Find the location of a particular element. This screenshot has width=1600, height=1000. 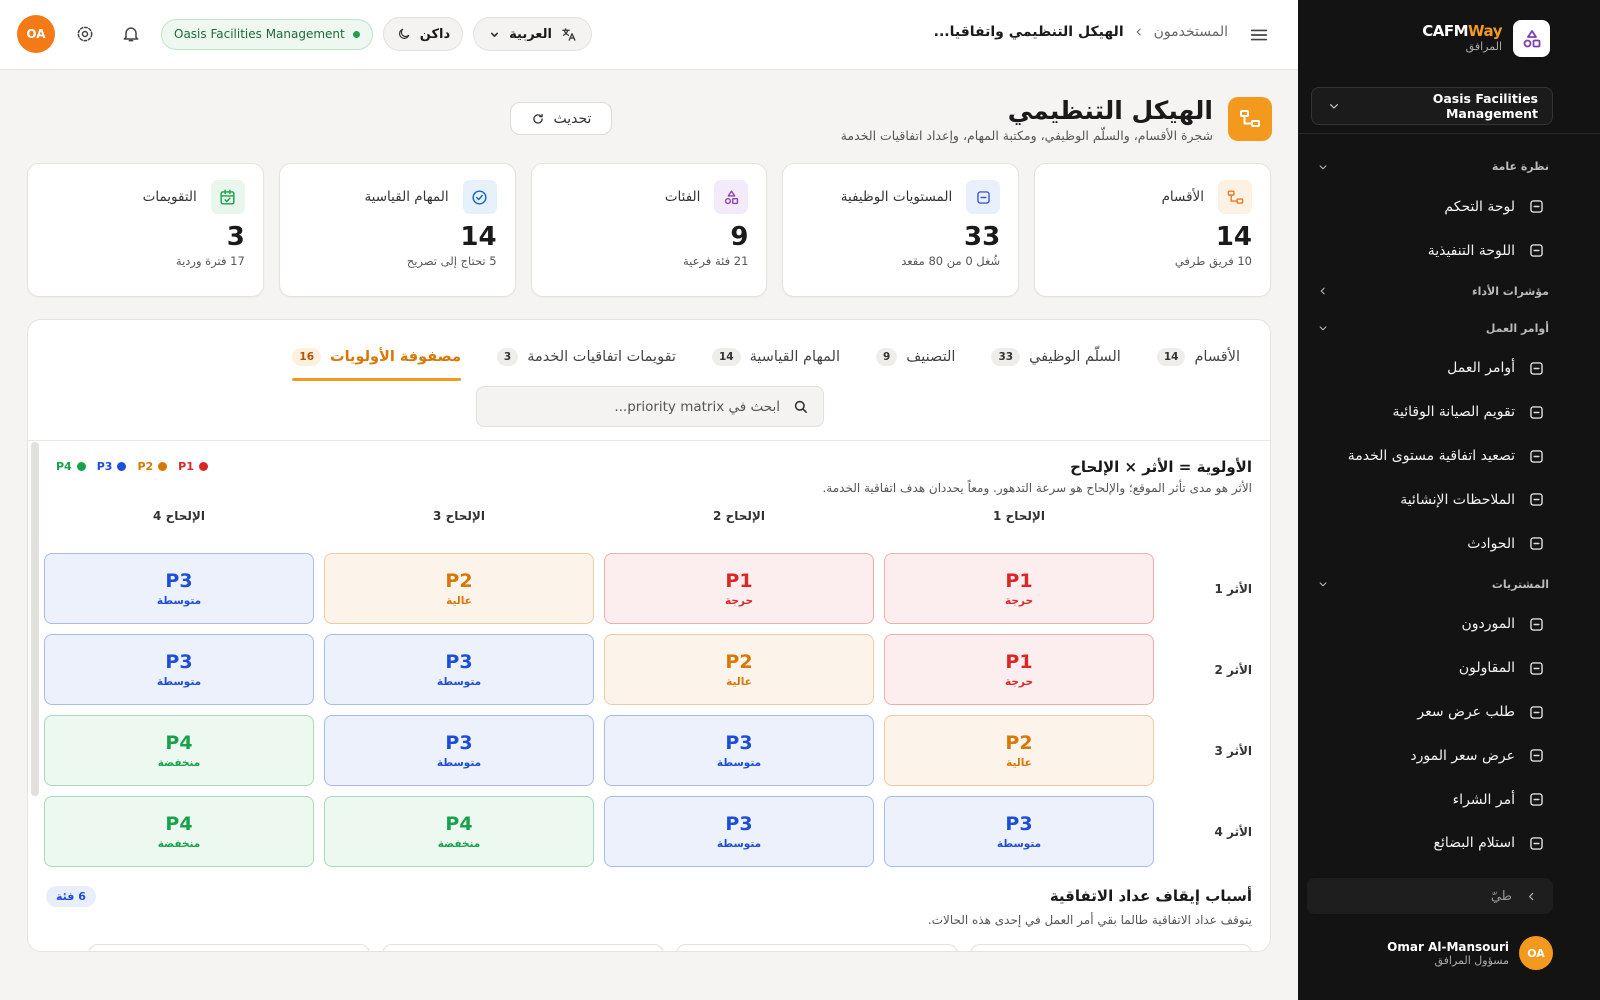

tab: الأقسام 14 is located at coordinates (1198, 357).